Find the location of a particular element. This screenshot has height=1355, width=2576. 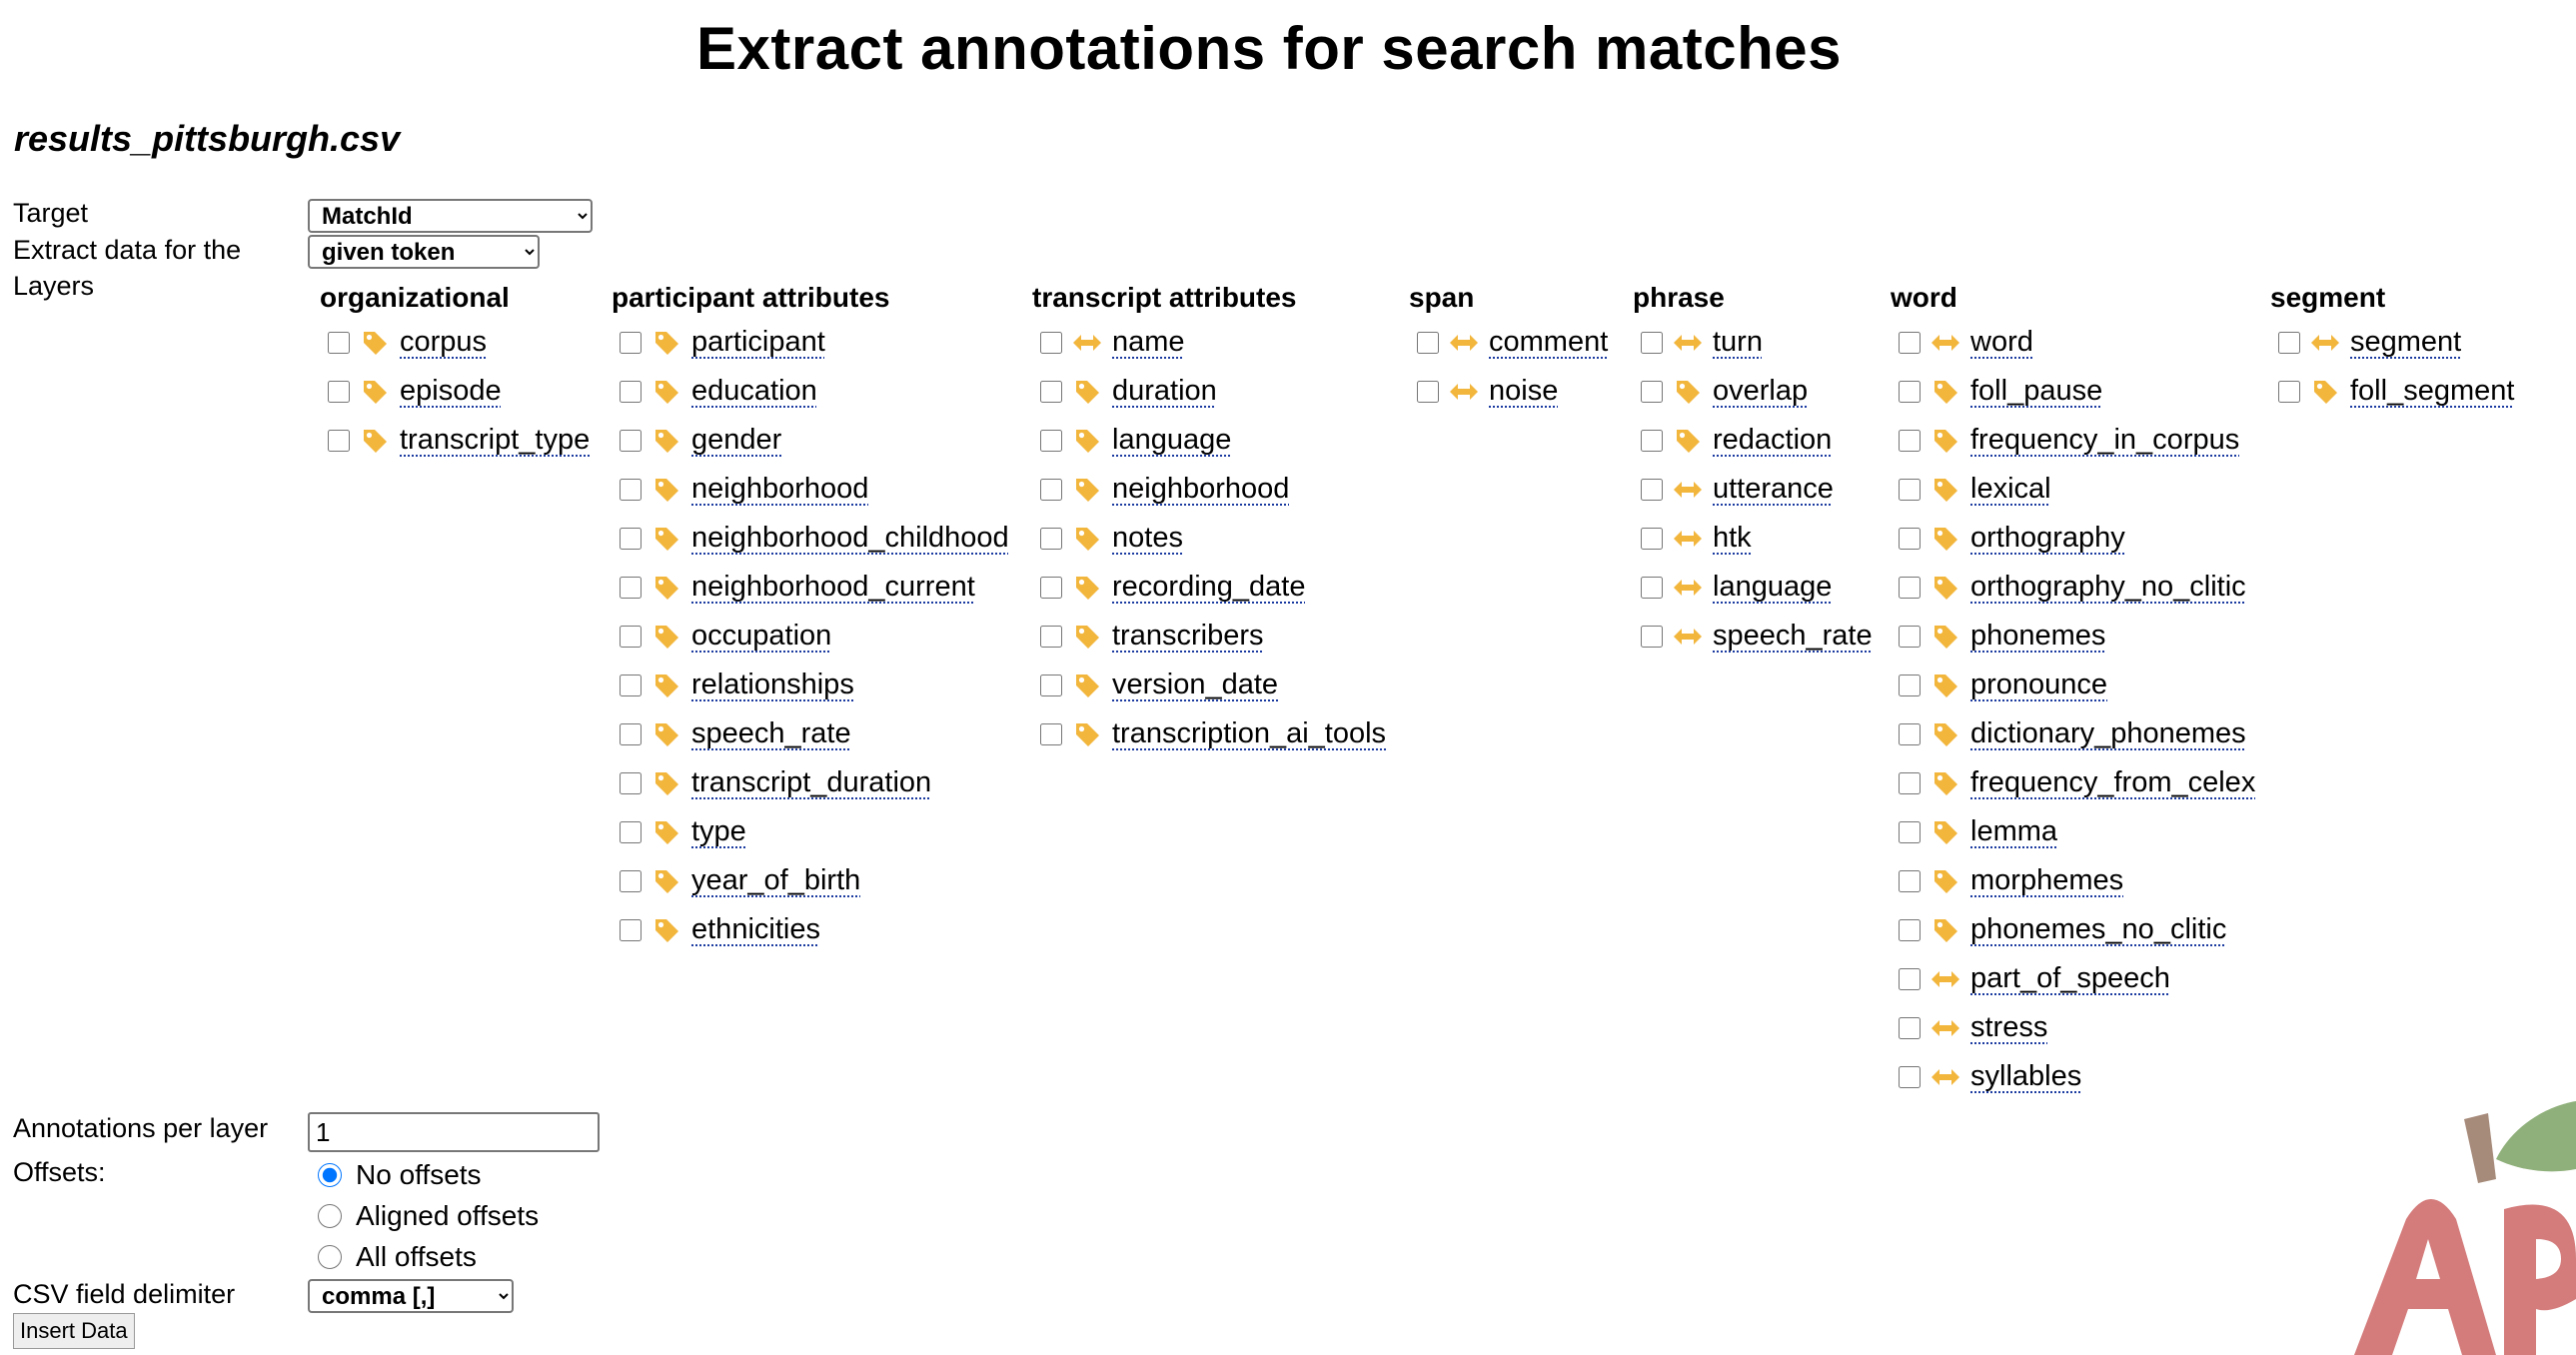

layer-item-pronounce: pronounce is located at coordinates (2077, 685).